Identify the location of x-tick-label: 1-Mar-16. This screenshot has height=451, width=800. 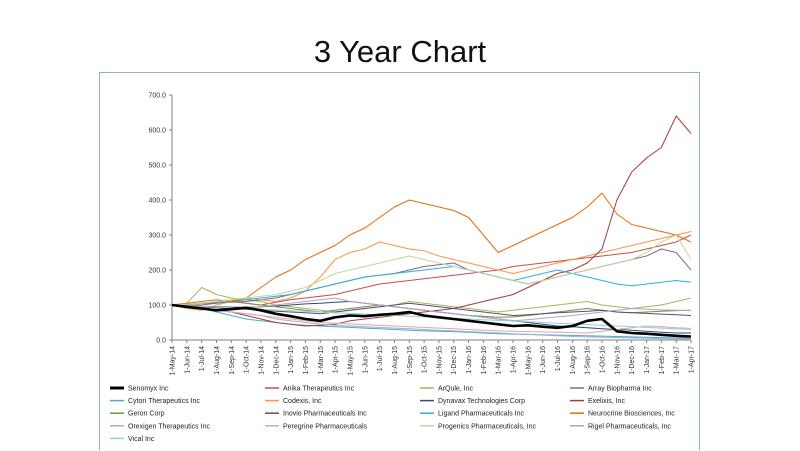
(499, 360).